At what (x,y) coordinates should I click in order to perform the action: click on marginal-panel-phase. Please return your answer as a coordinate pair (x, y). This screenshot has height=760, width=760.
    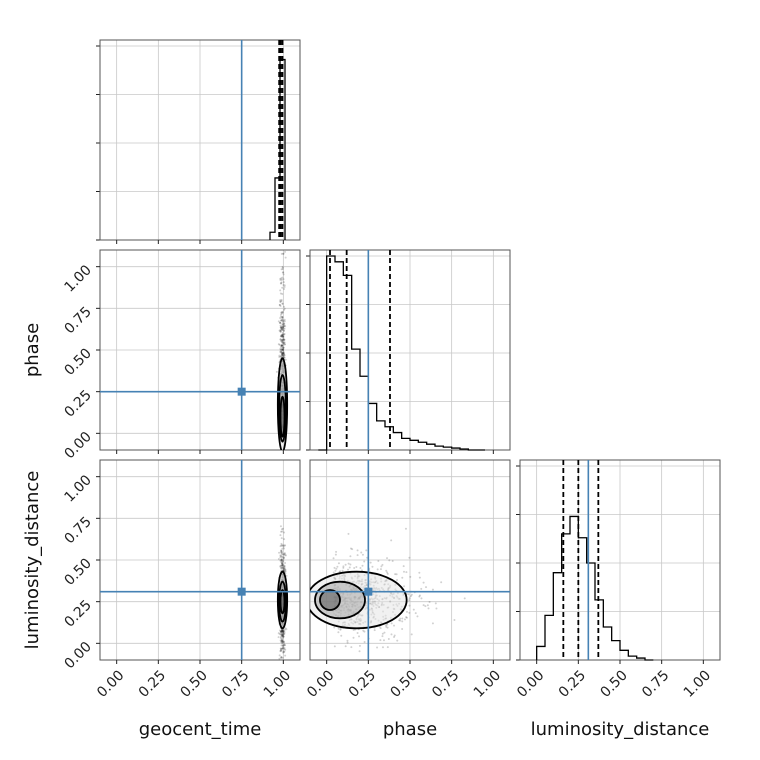
    Looking at the image, I should click on (408, 351).